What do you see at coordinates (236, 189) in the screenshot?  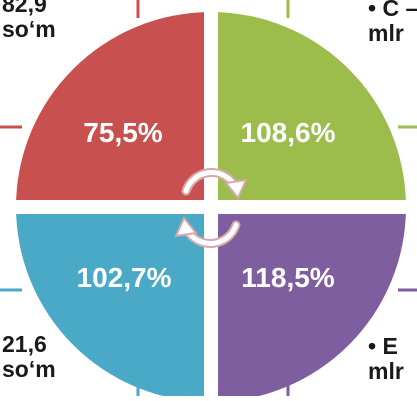 I see `arrow-upper-head` at bounding box center [236, 189].